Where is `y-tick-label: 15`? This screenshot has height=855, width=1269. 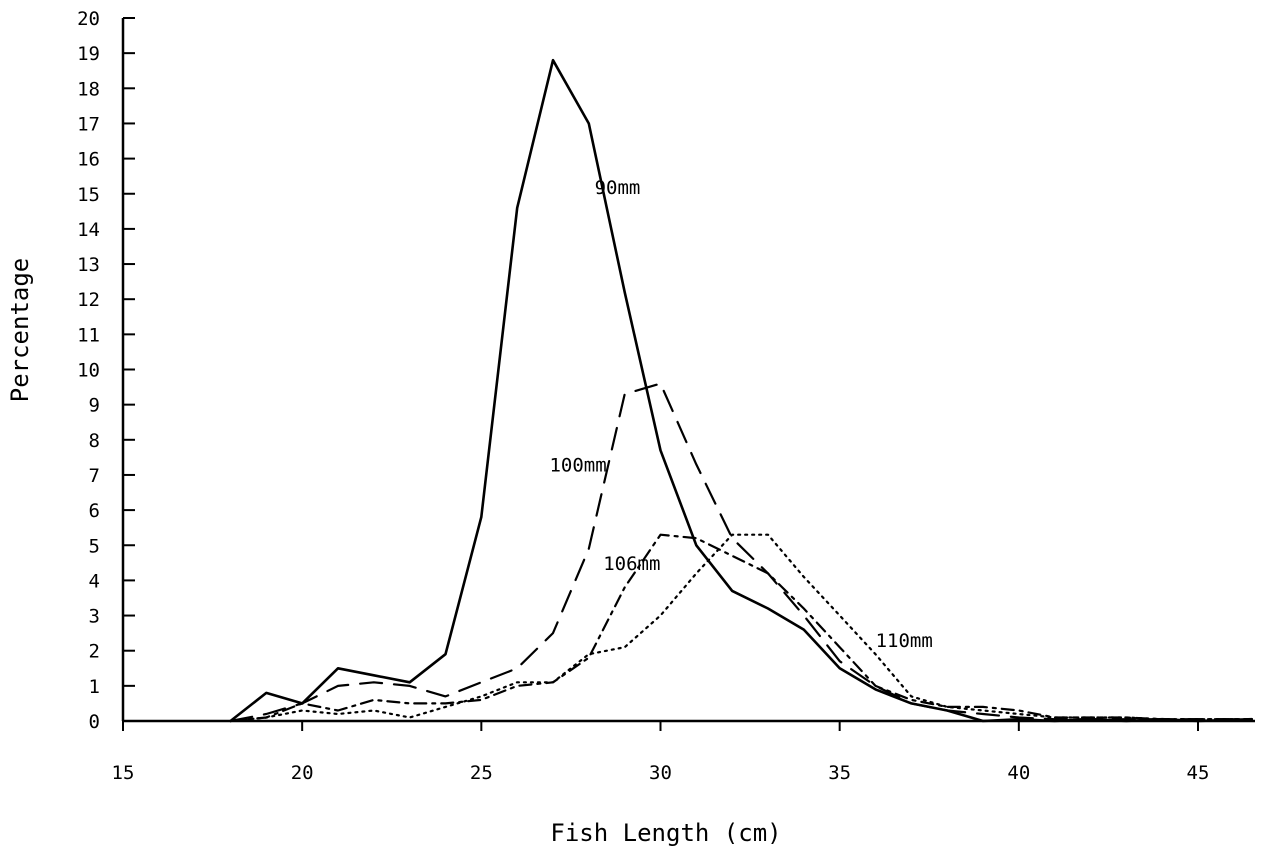
y-tick-label: 15 is located at coordinates (88, 195).